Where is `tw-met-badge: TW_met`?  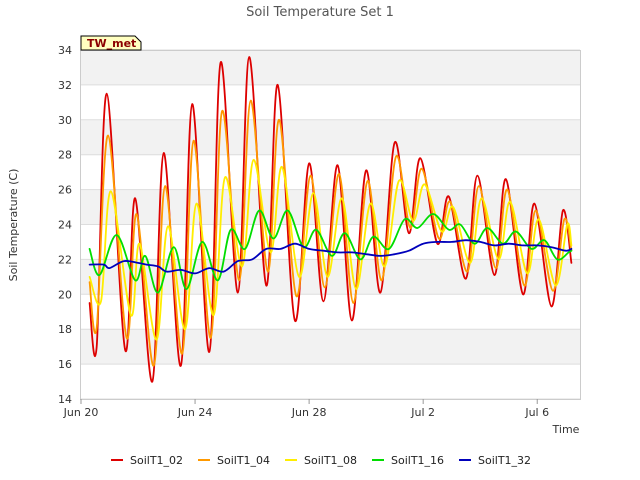
tw-met-badge: TW_met is located at coordinates (111, 43).